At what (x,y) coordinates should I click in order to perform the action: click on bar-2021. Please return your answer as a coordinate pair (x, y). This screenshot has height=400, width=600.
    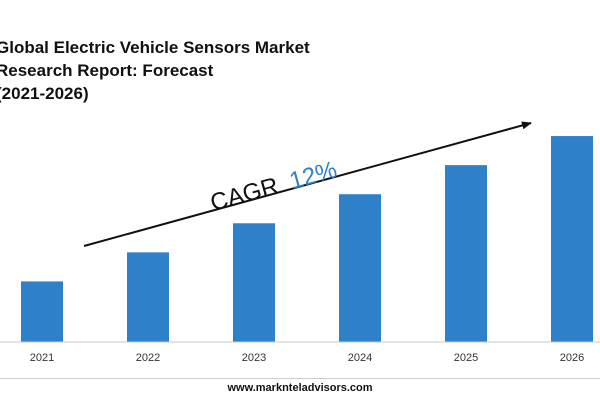
    Looking at the image, I should click on (42, 311).